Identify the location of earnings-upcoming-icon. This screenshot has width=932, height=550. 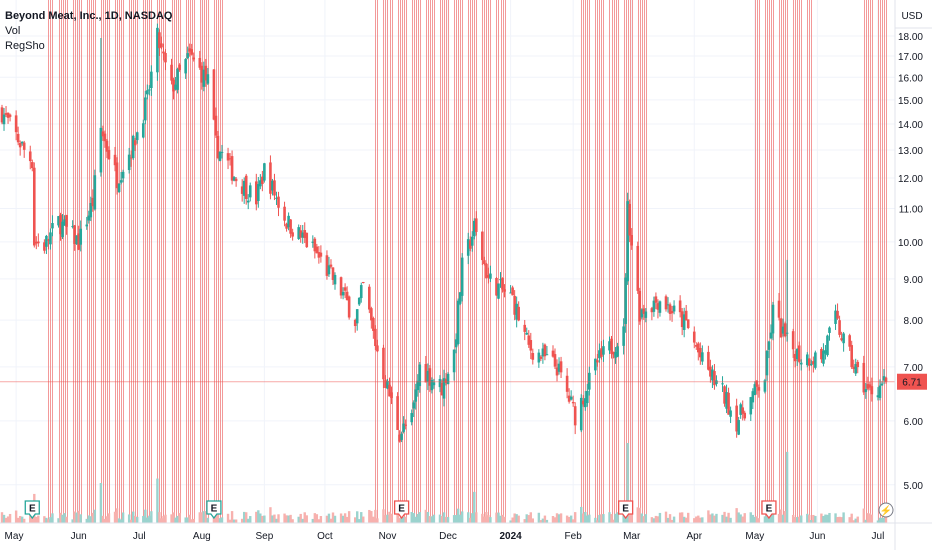
(886, 510).